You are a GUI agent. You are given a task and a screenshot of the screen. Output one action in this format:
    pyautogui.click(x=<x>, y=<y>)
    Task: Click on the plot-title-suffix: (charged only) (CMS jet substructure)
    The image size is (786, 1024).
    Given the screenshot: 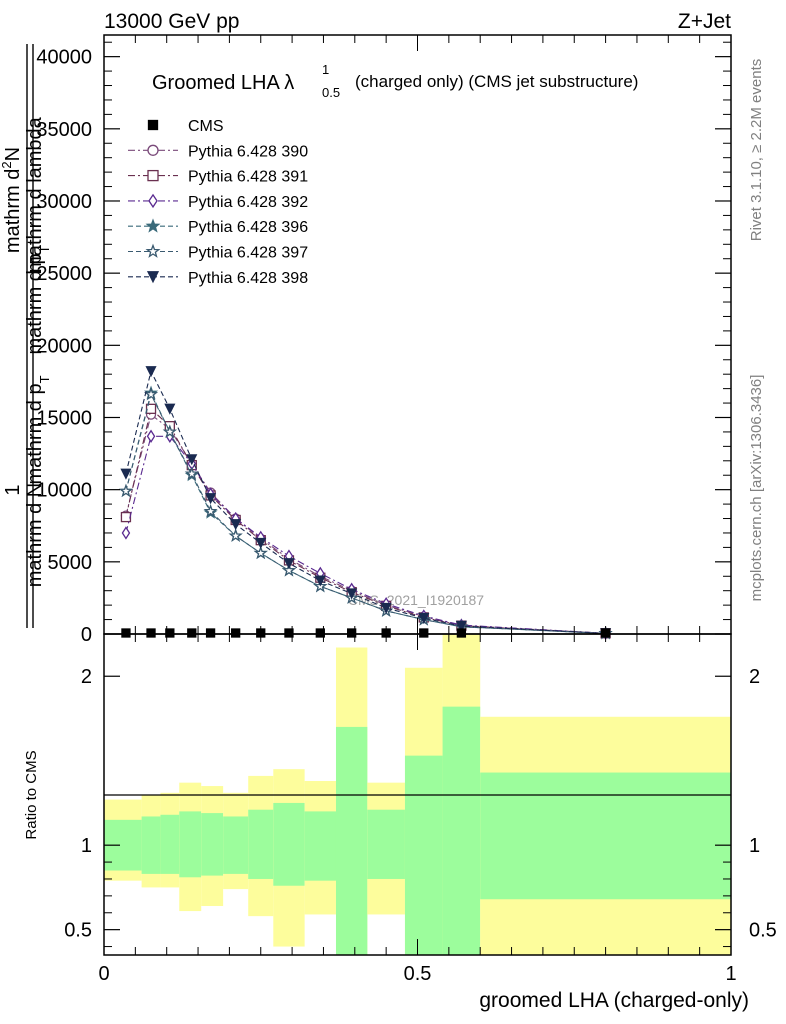 What is the action you would take?
    pyautogui.click(x=496, y=81)
    